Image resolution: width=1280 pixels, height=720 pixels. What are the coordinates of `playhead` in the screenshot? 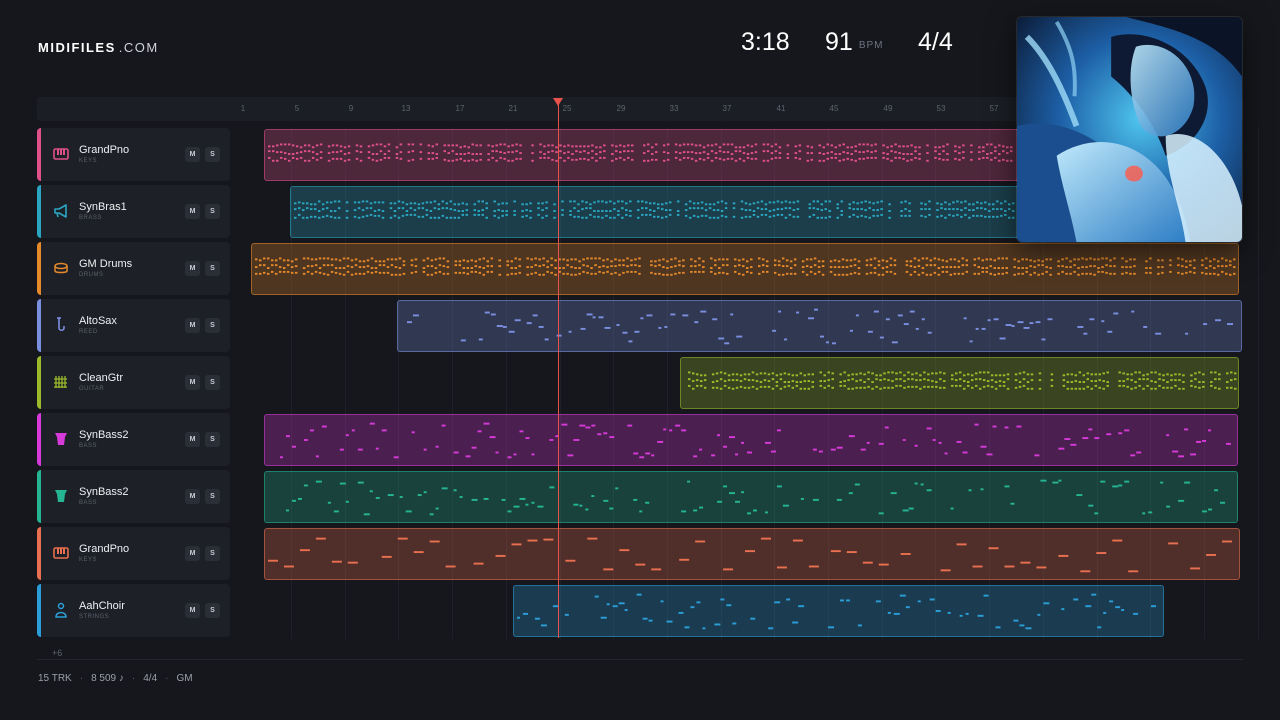 It's located at (558, 369).